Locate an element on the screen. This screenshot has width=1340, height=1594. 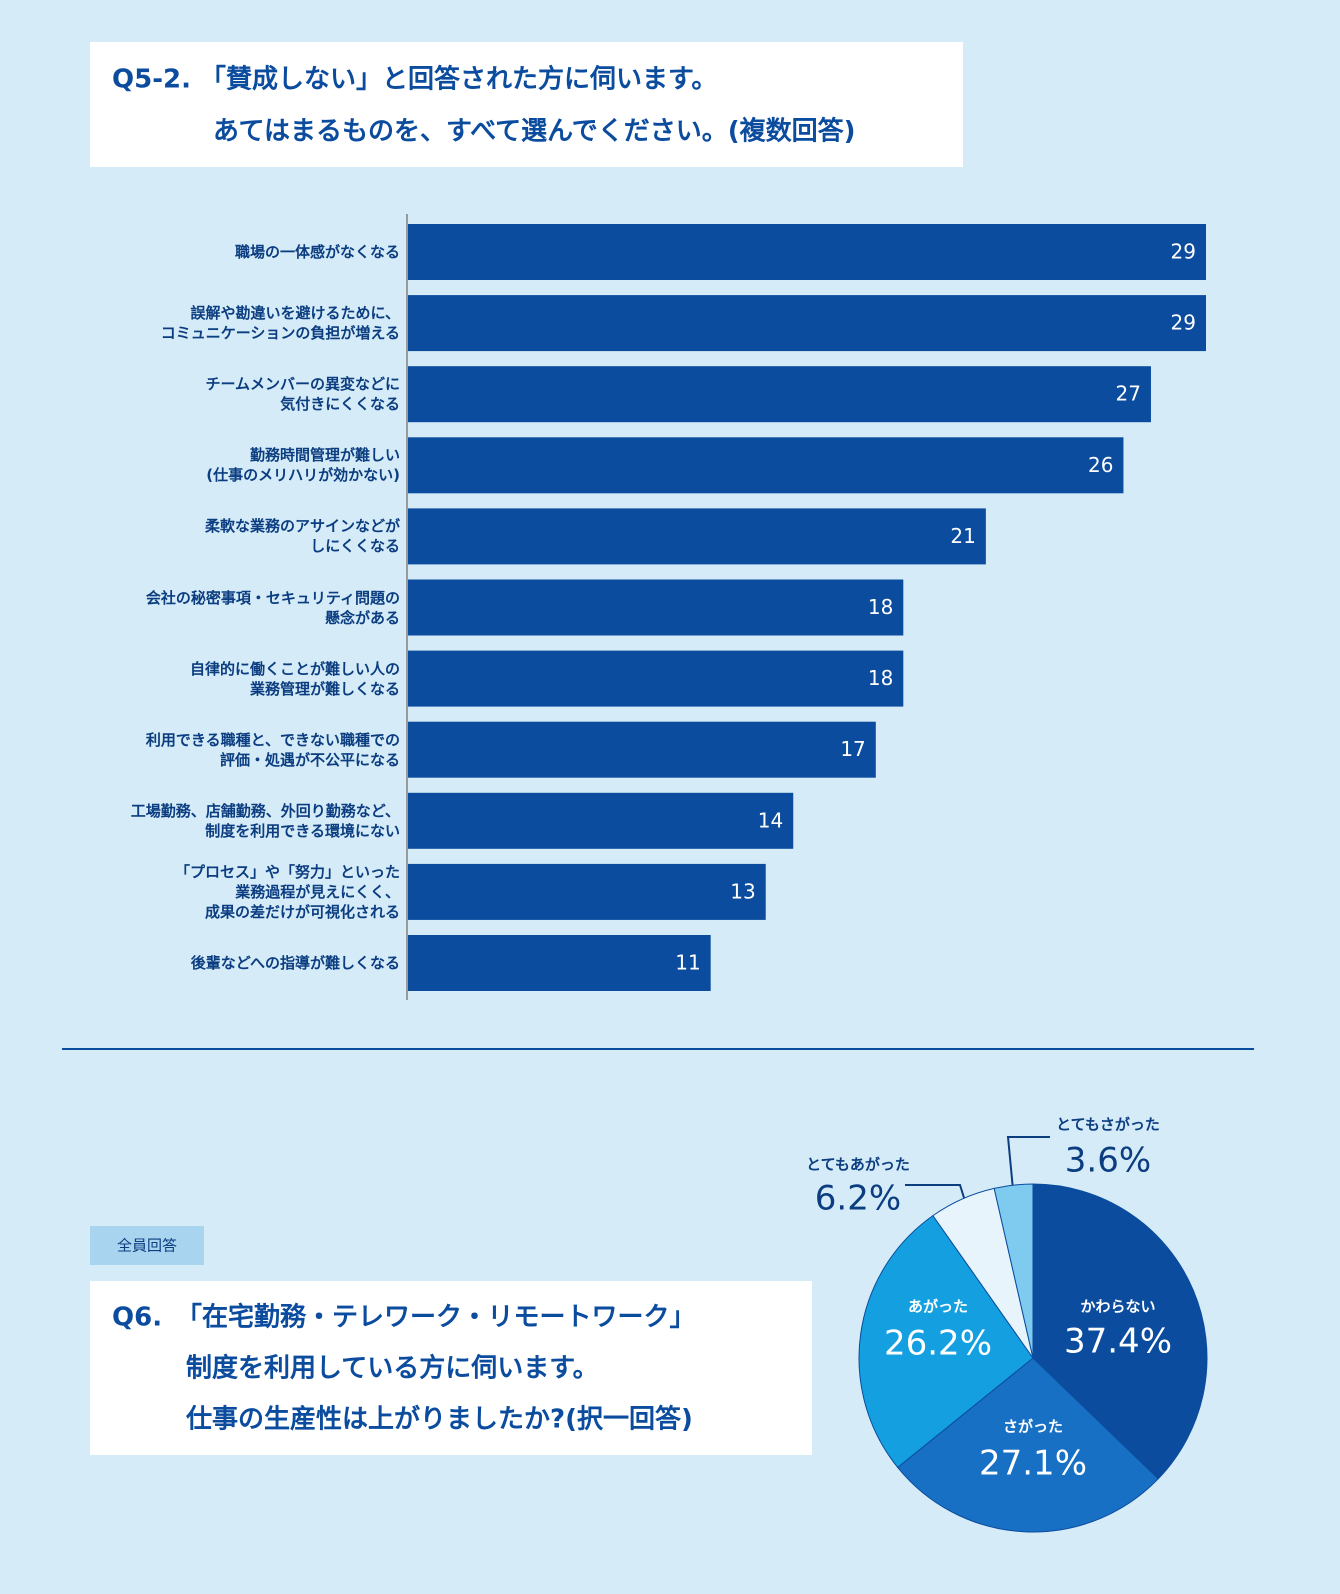
question-number: Q5-2. is located at coordinates (151, 80).